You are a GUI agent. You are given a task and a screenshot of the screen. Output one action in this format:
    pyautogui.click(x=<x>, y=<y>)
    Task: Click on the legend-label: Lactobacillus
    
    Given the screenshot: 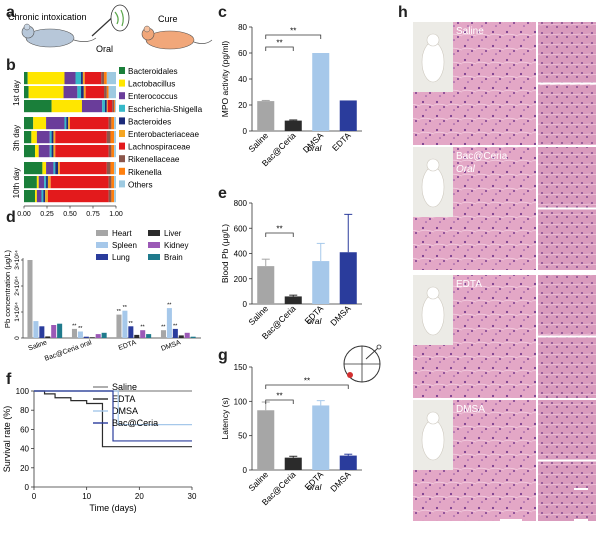 What is the action you would take?
    pyautogui.click(x=151, y=84)
    